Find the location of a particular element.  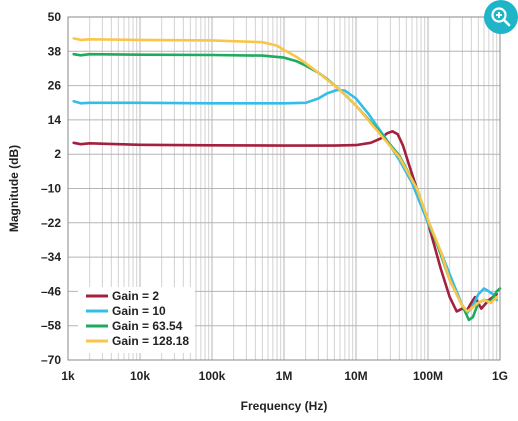

zoom-button is located at coordinates (501, 17).